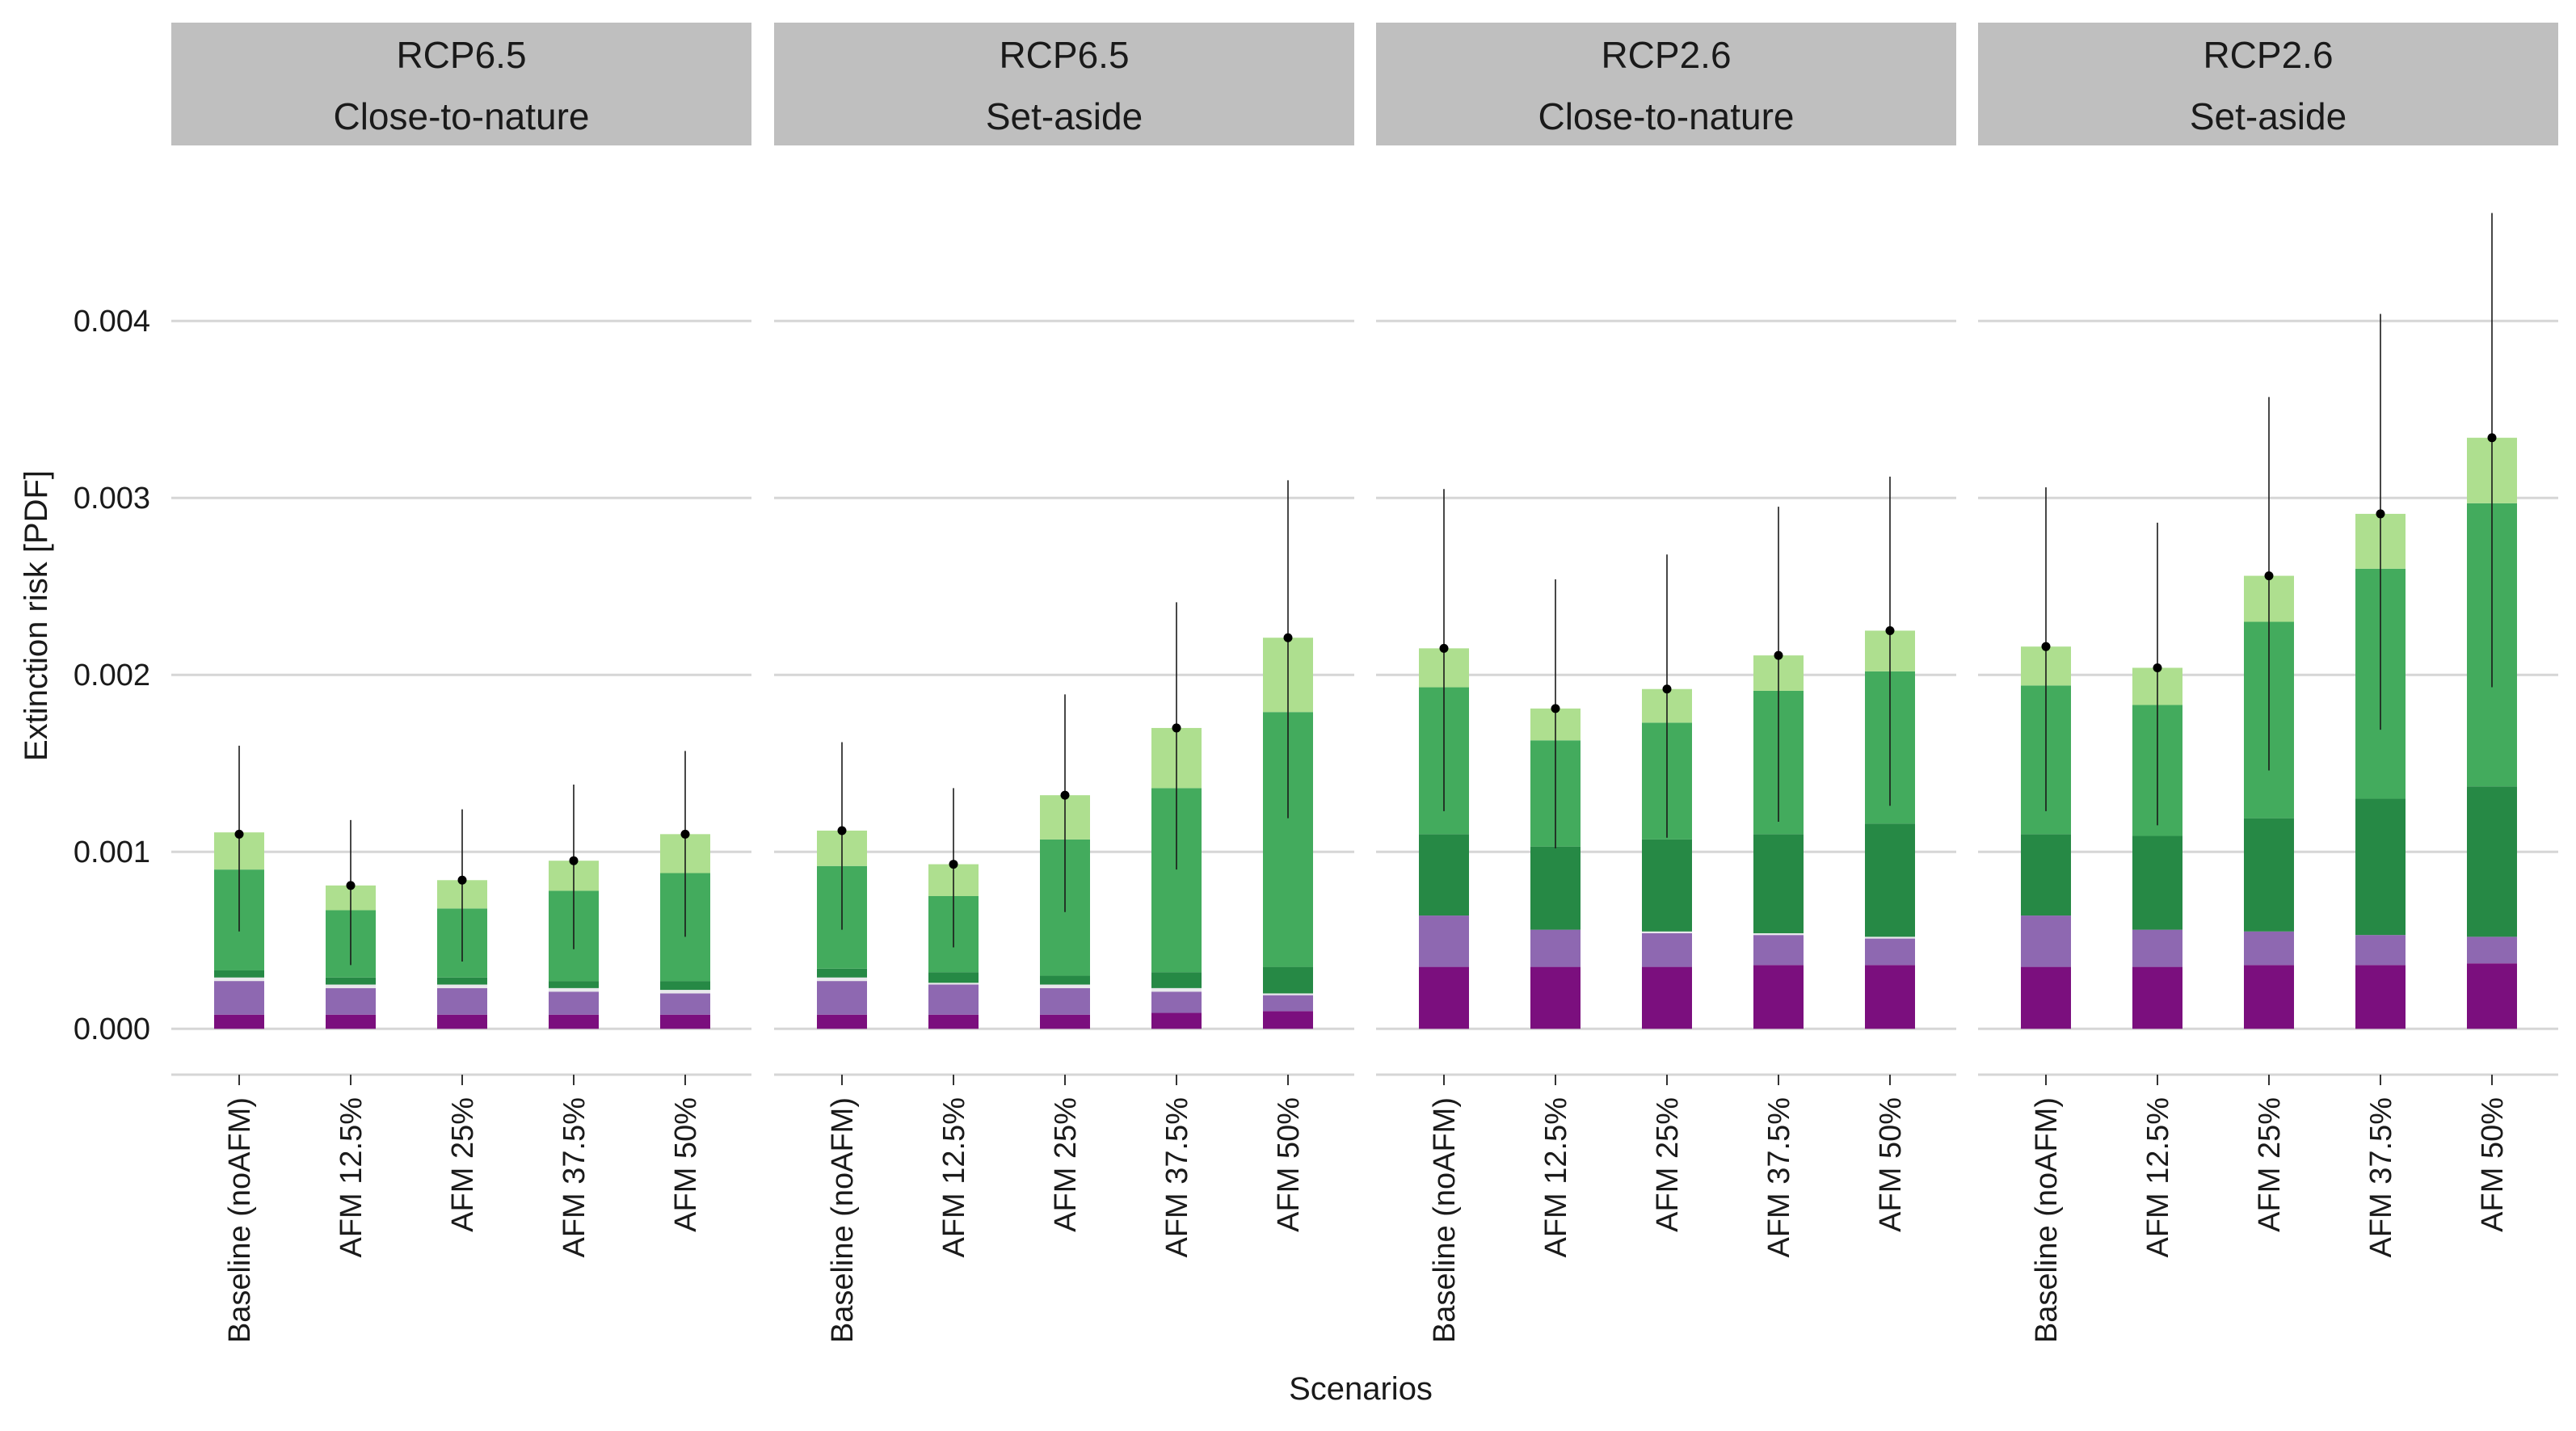  I want to click on y-tick-label: 0.002, so click(112, 675).